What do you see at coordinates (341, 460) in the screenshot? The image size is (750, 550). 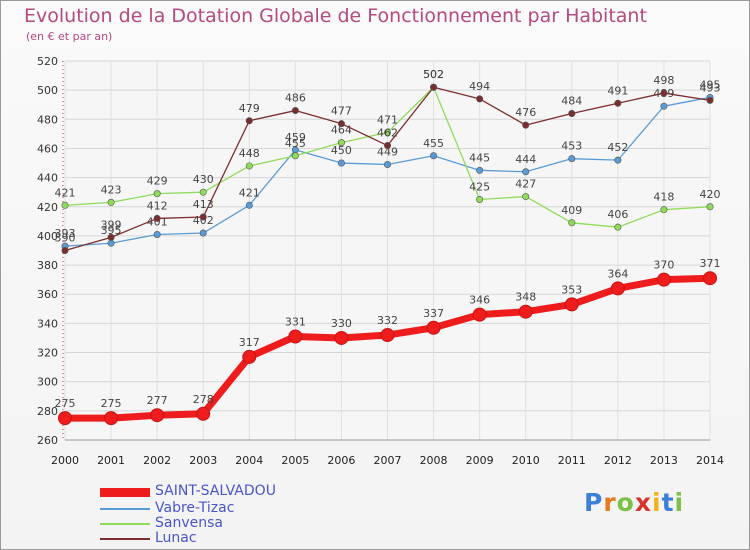 I see `x-tick-label: 2006` at bounding box center [341, 460].